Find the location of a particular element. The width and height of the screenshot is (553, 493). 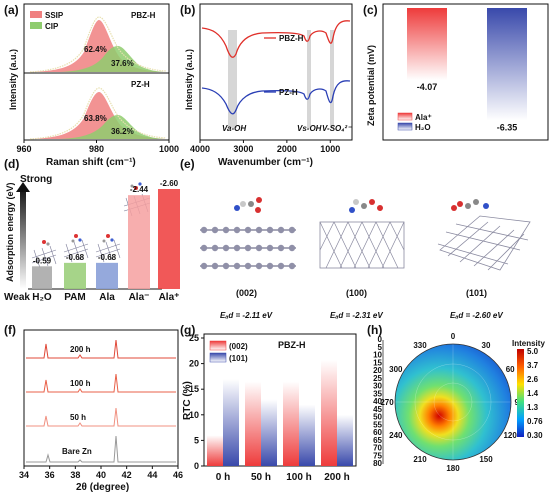

x-tick-label: 40 is located at coordinates (101, 475).